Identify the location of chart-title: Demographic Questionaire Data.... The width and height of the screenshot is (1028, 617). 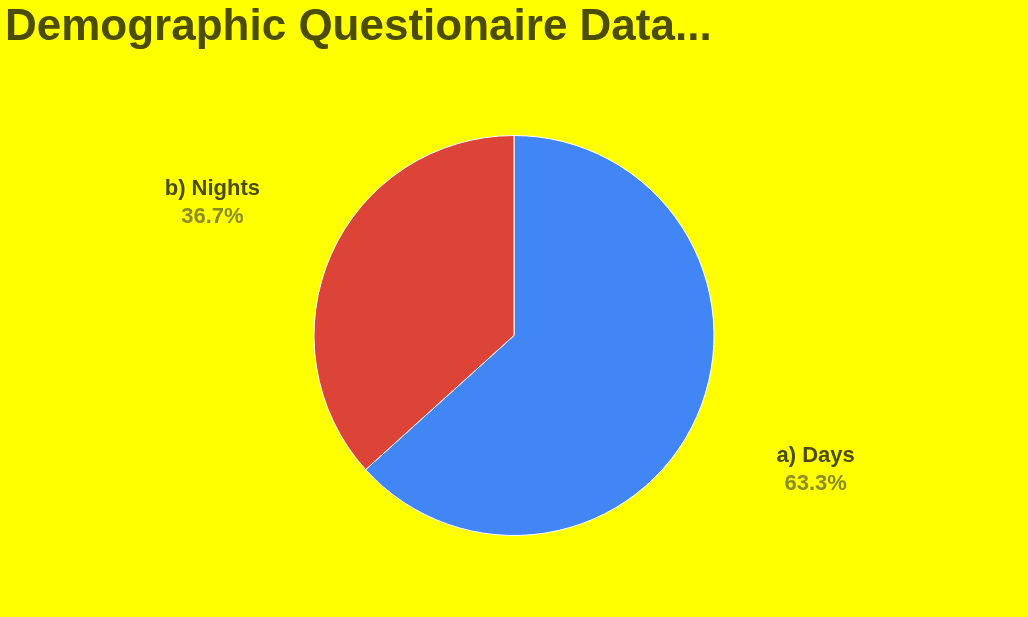
(358, 24).